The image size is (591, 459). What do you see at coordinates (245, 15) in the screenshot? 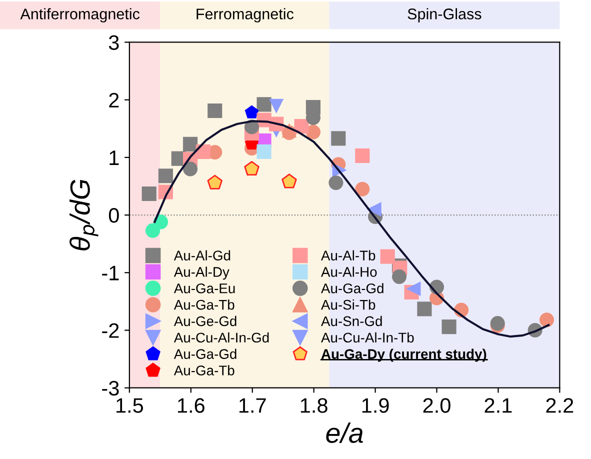
I see `band-label: Ferromagnetic` at bounding box center [245, 15].